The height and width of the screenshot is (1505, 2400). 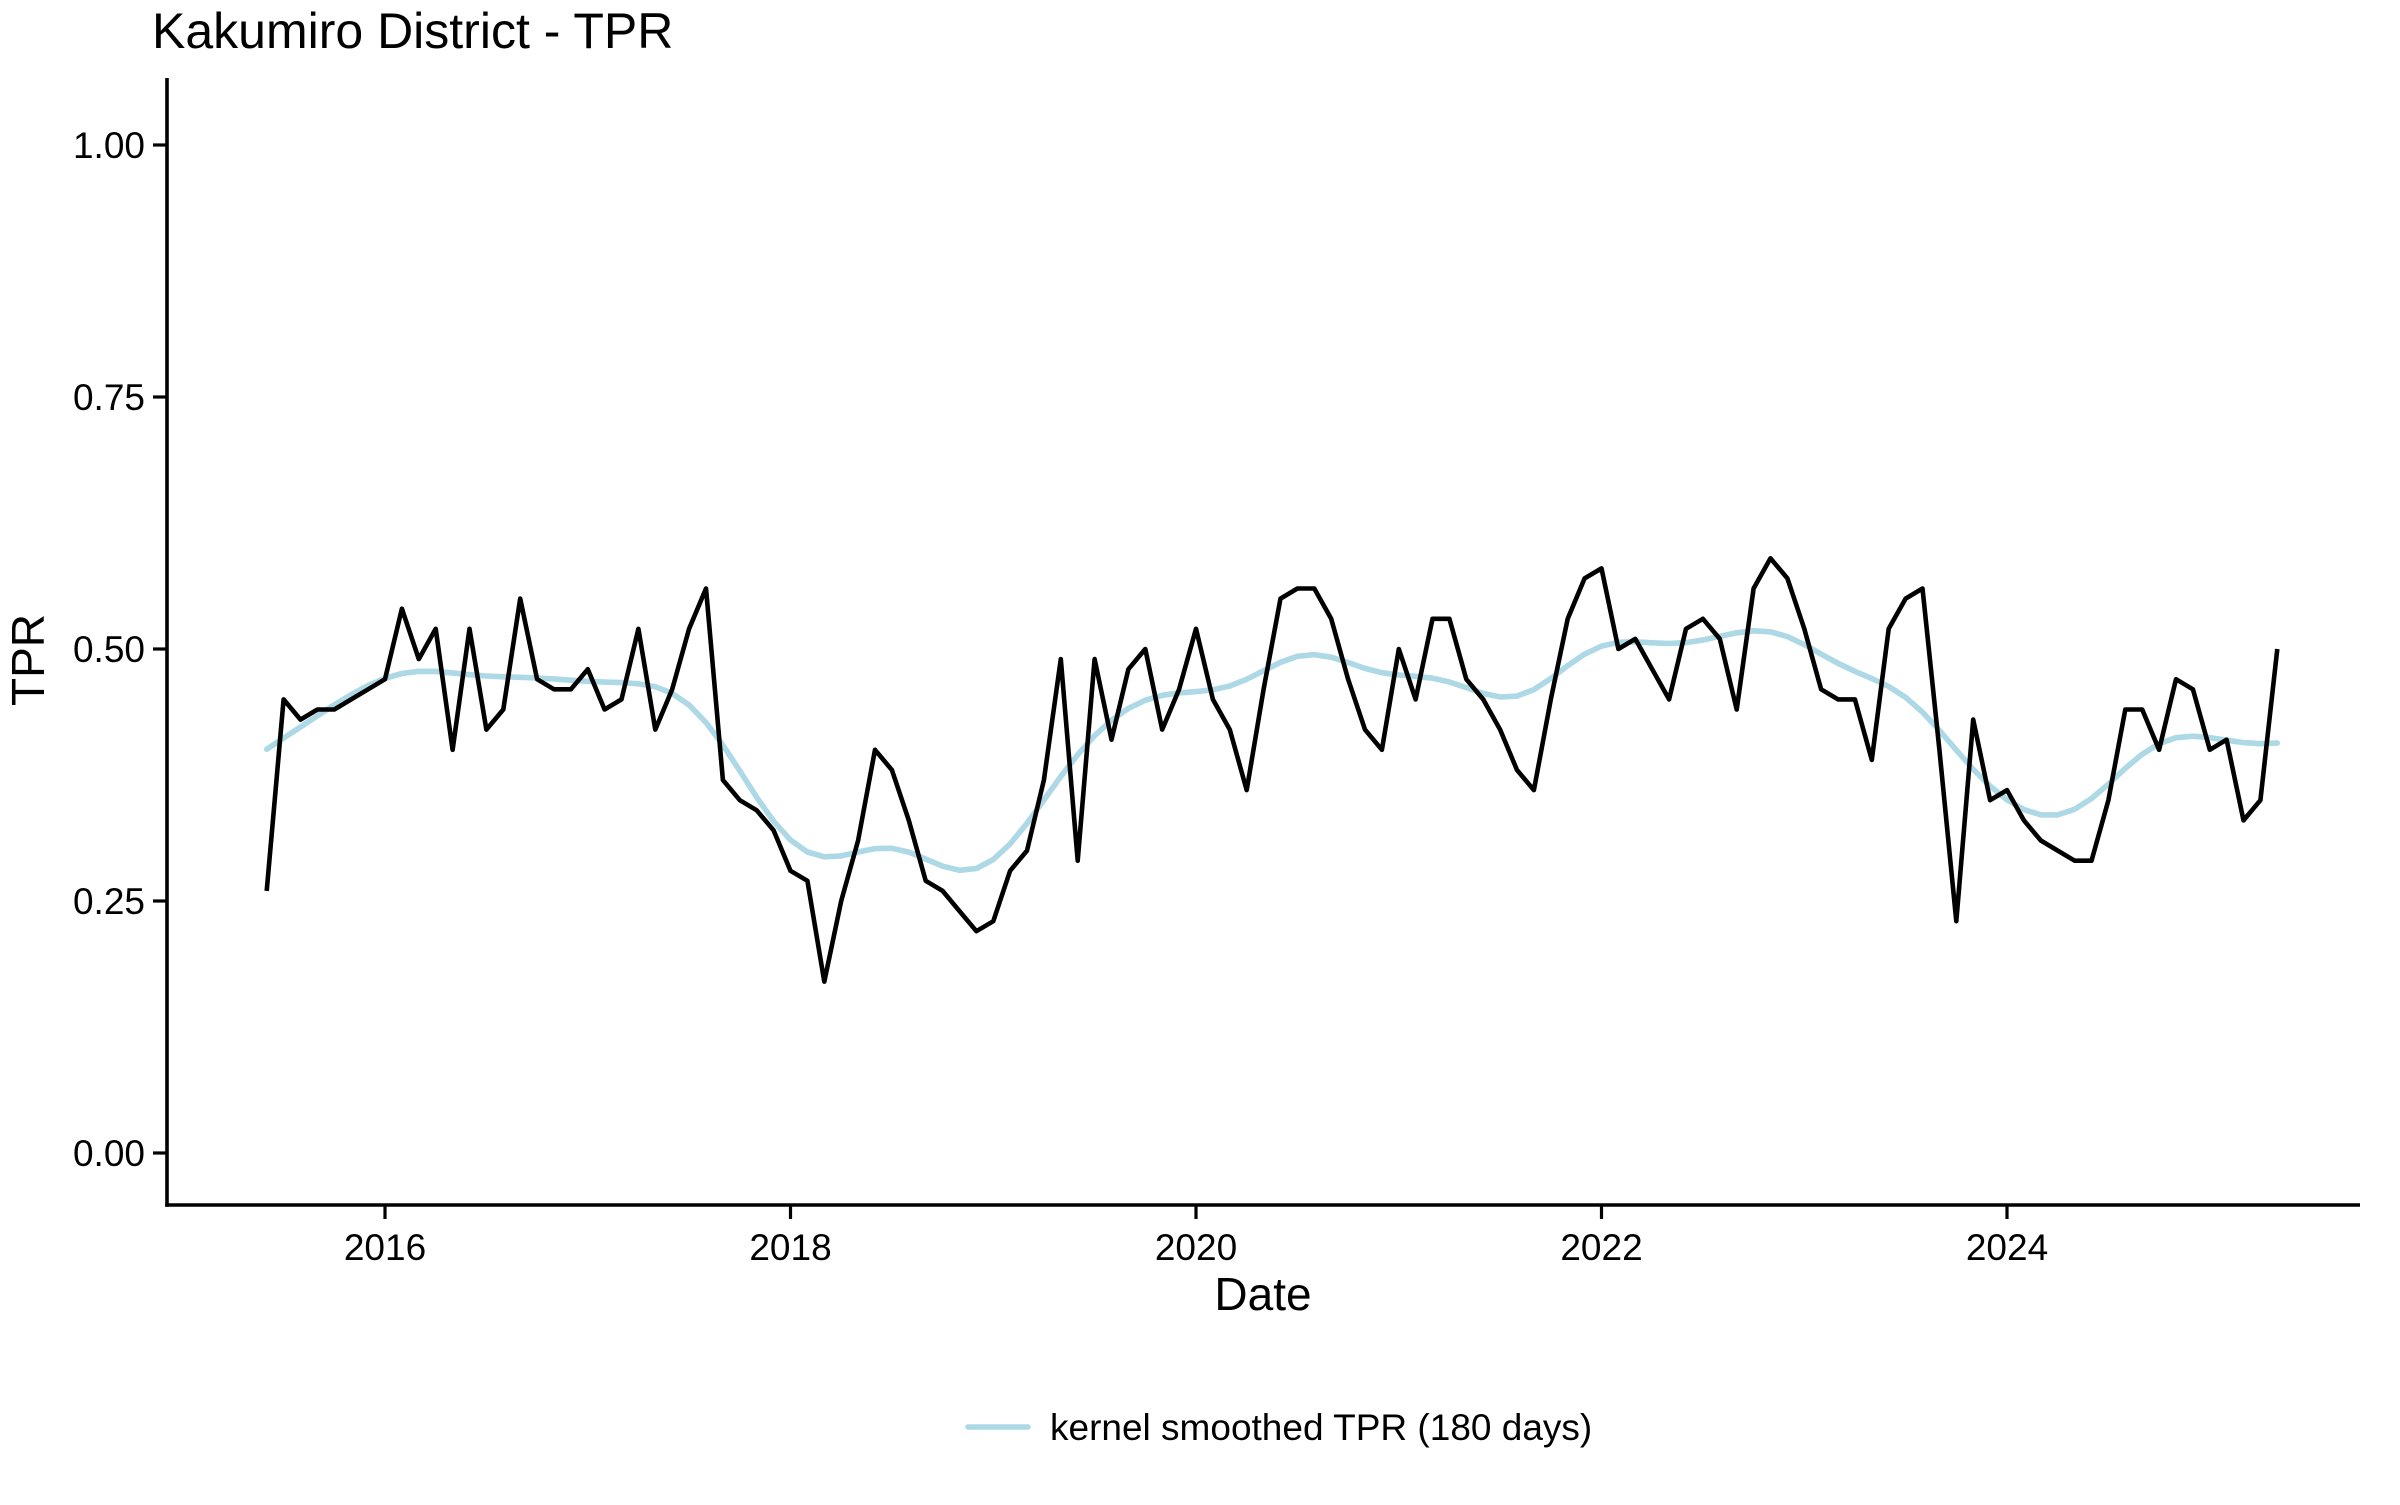 What do you see at coordinates (385, 1247) in the screenshot?
I see `x-tick-label-2016: 2016` at bounding box center [385, 1247].